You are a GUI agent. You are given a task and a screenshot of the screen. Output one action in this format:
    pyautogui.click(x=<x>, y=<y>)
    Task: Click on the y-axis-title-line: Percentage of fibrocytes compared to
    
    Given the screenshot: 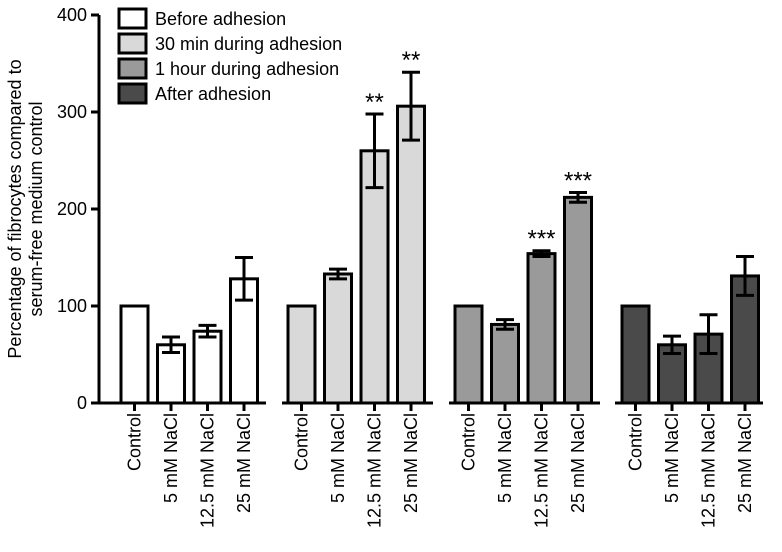 What is the action you would take?
    pyautogui.click(x=15, y=208)
    